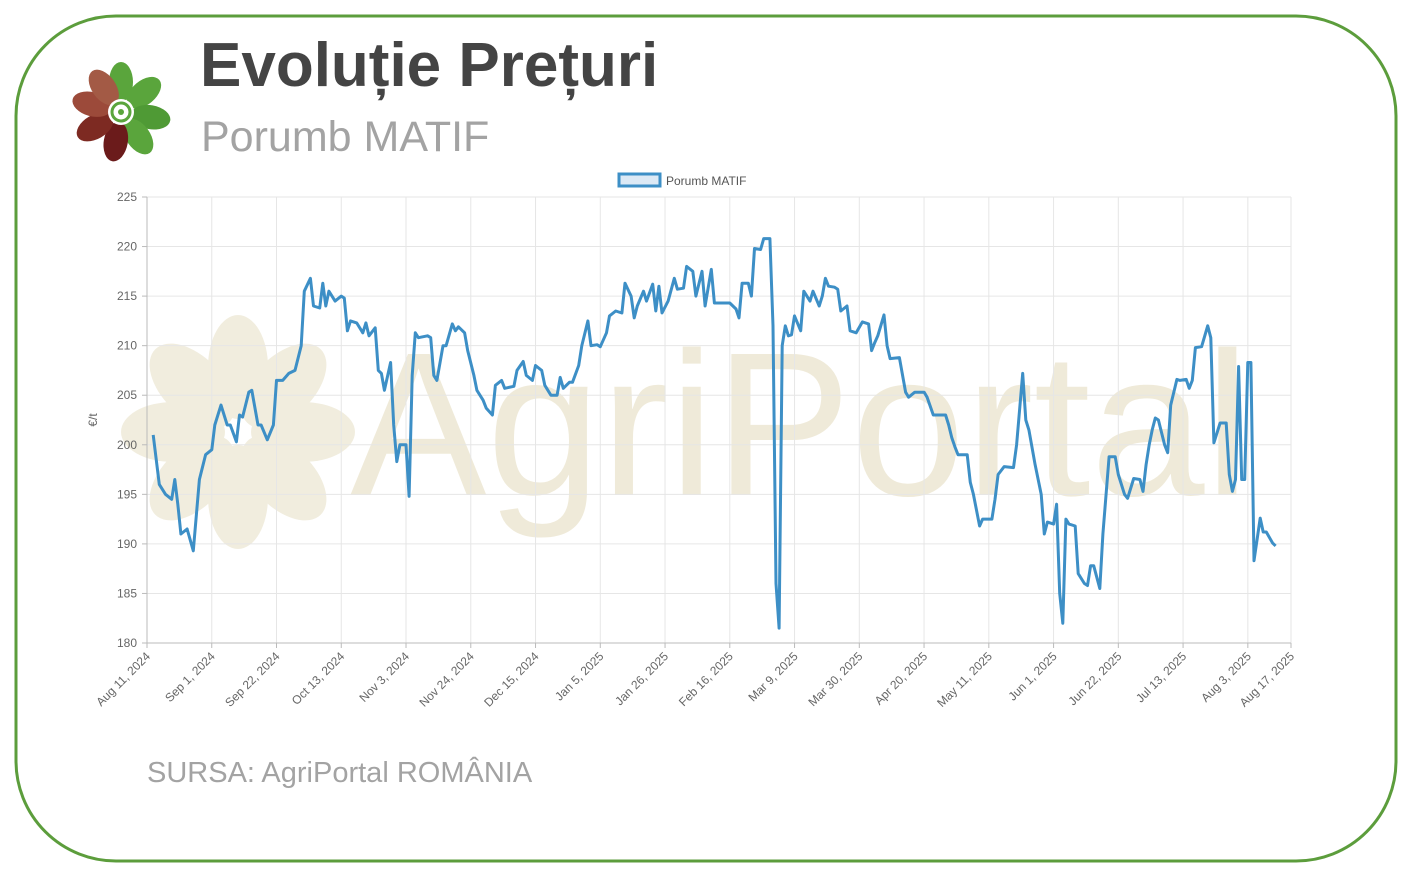 This screenshot has width=1411, height=877. I want to click on subtitle: Porumb MATIF, so click(345, 137).